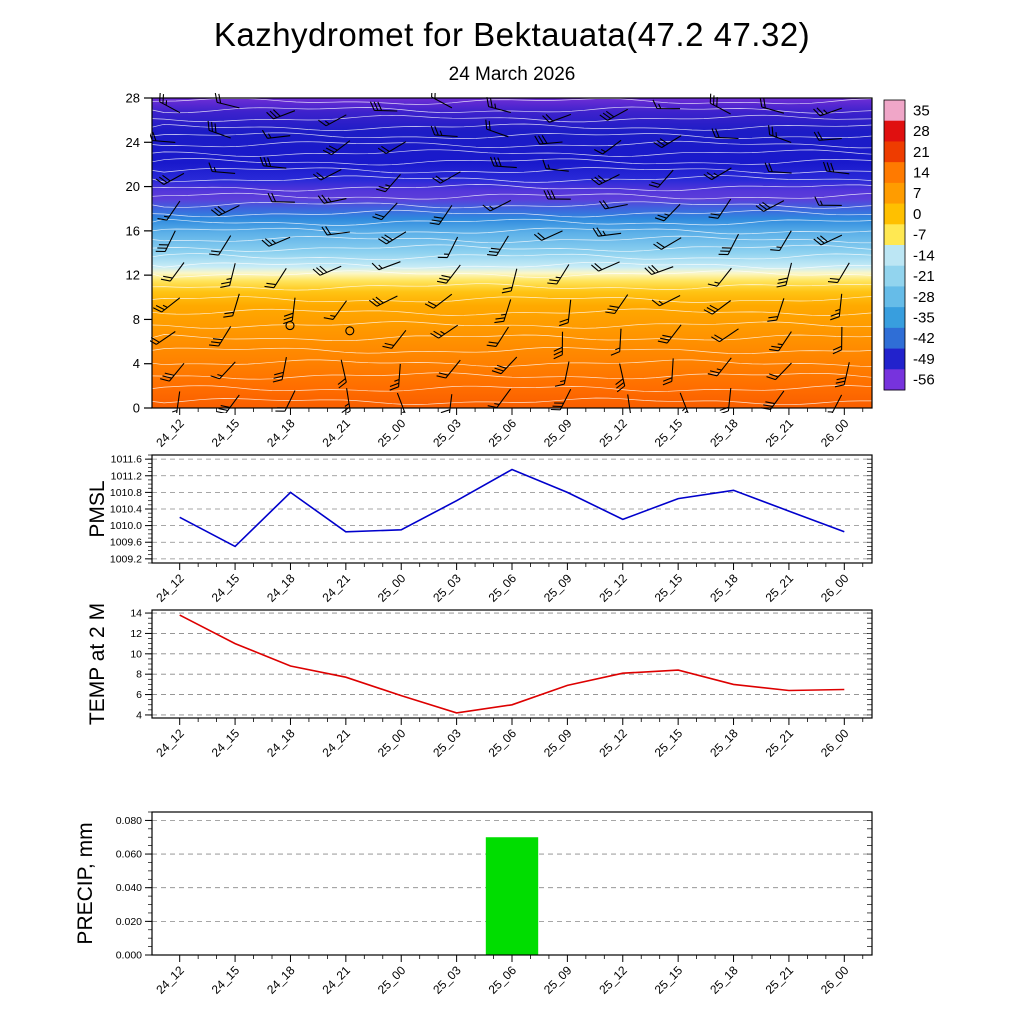  What do you see at coordinates (136, 654) in the screenshot?
I see `y-tick-label: 10` at bounding box center [136, 654].